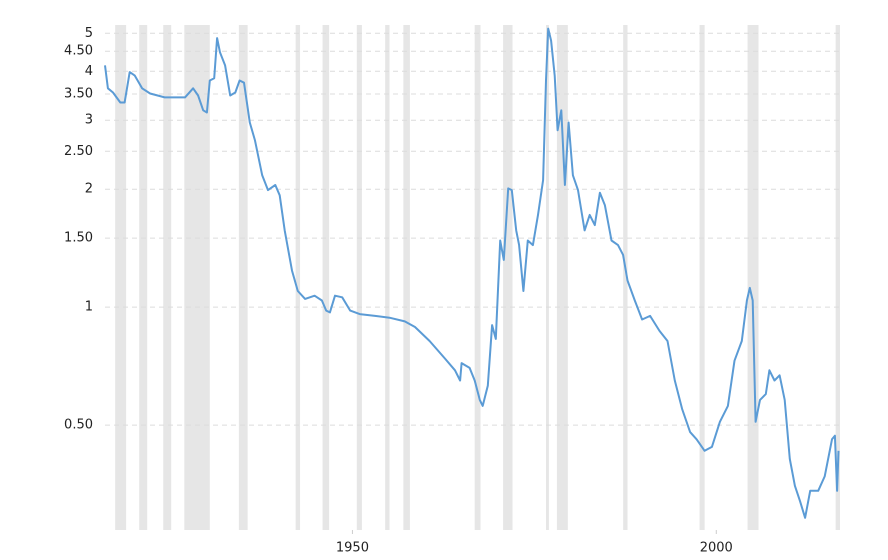 The width and height of the screenshot is (888, 560). What do you see at coordinates (78, 238) in the screenshot?
I see `y-tick-label: 1.50` at bounding box center [78, 238].